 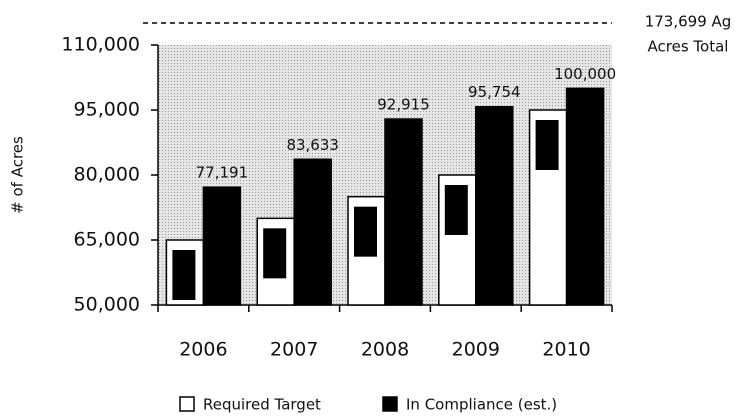 I want to click on x-tick-label: 2007, so click(x=294, y=350).